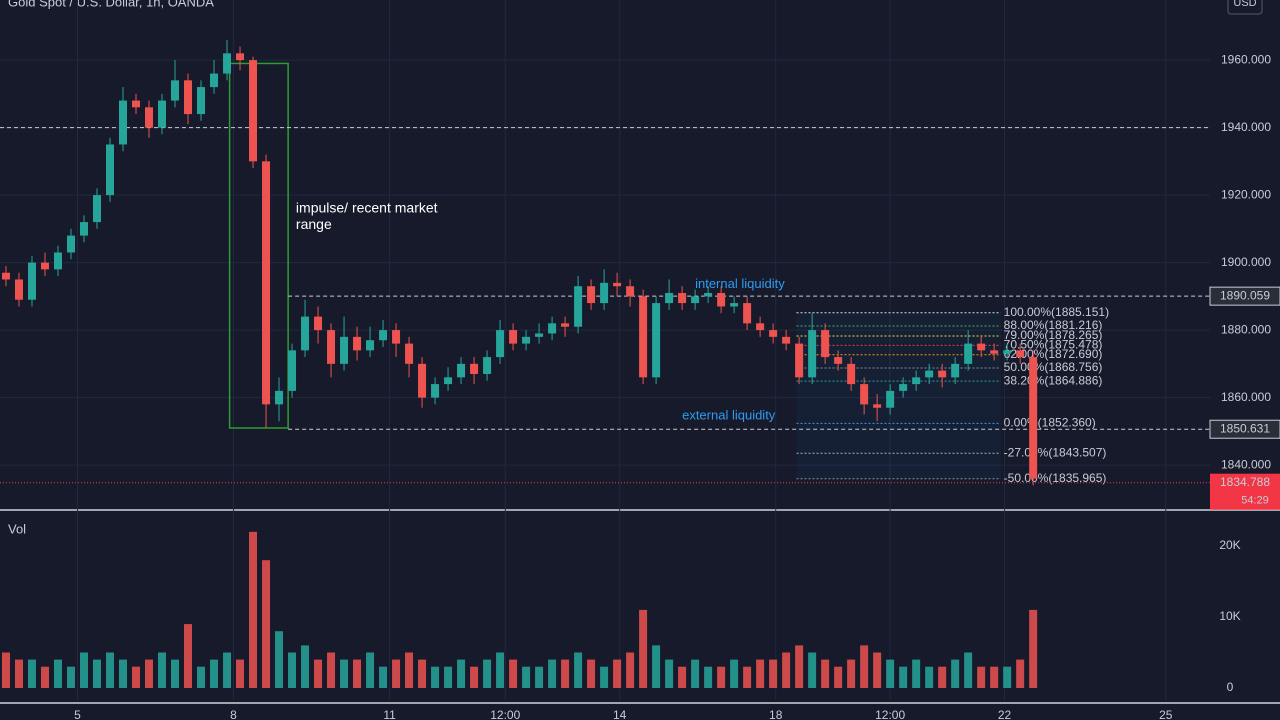 The height and width of the screenshot is (720, 1280). I want to click on fib-label: 38.20%(1864.886), so click(1053, 380).